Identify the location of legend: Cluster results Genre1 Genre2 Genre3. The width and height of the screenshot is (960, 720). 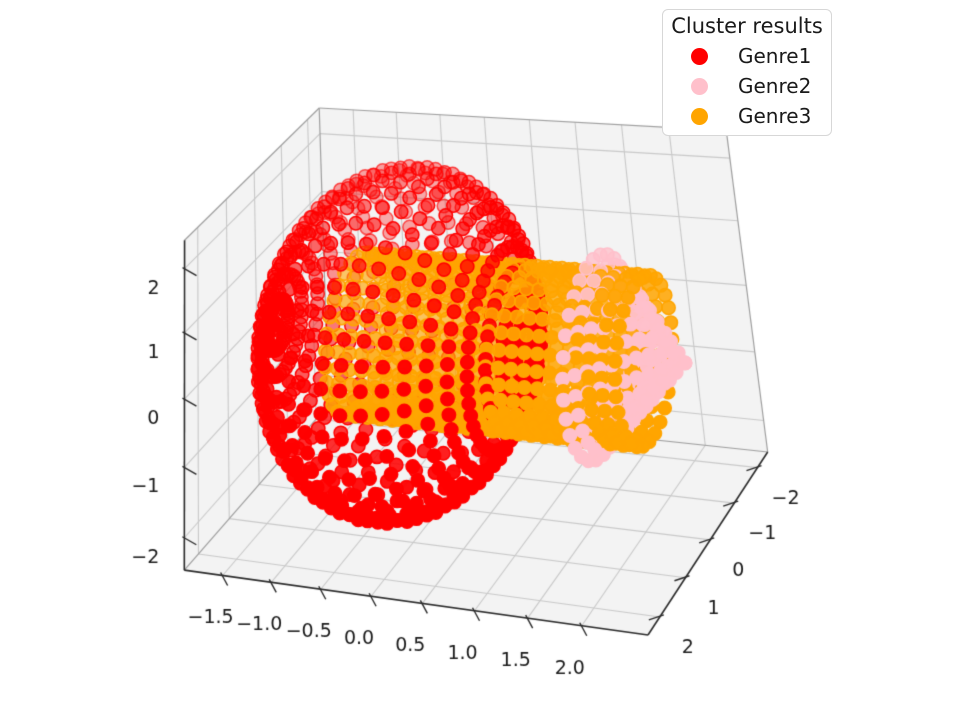
(747, 72).